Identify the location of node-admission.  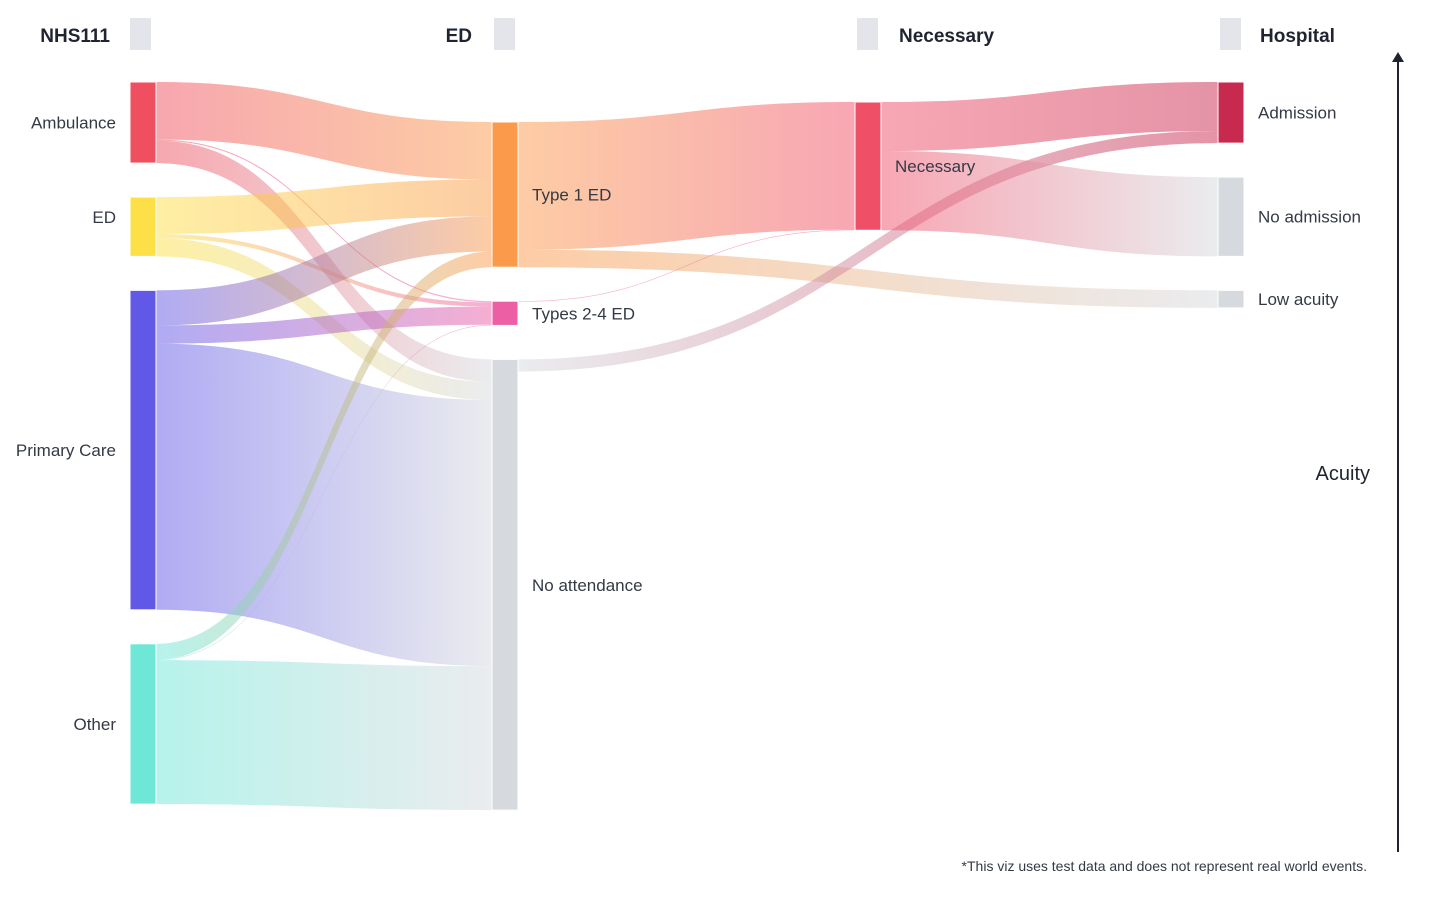
(1231, 112).